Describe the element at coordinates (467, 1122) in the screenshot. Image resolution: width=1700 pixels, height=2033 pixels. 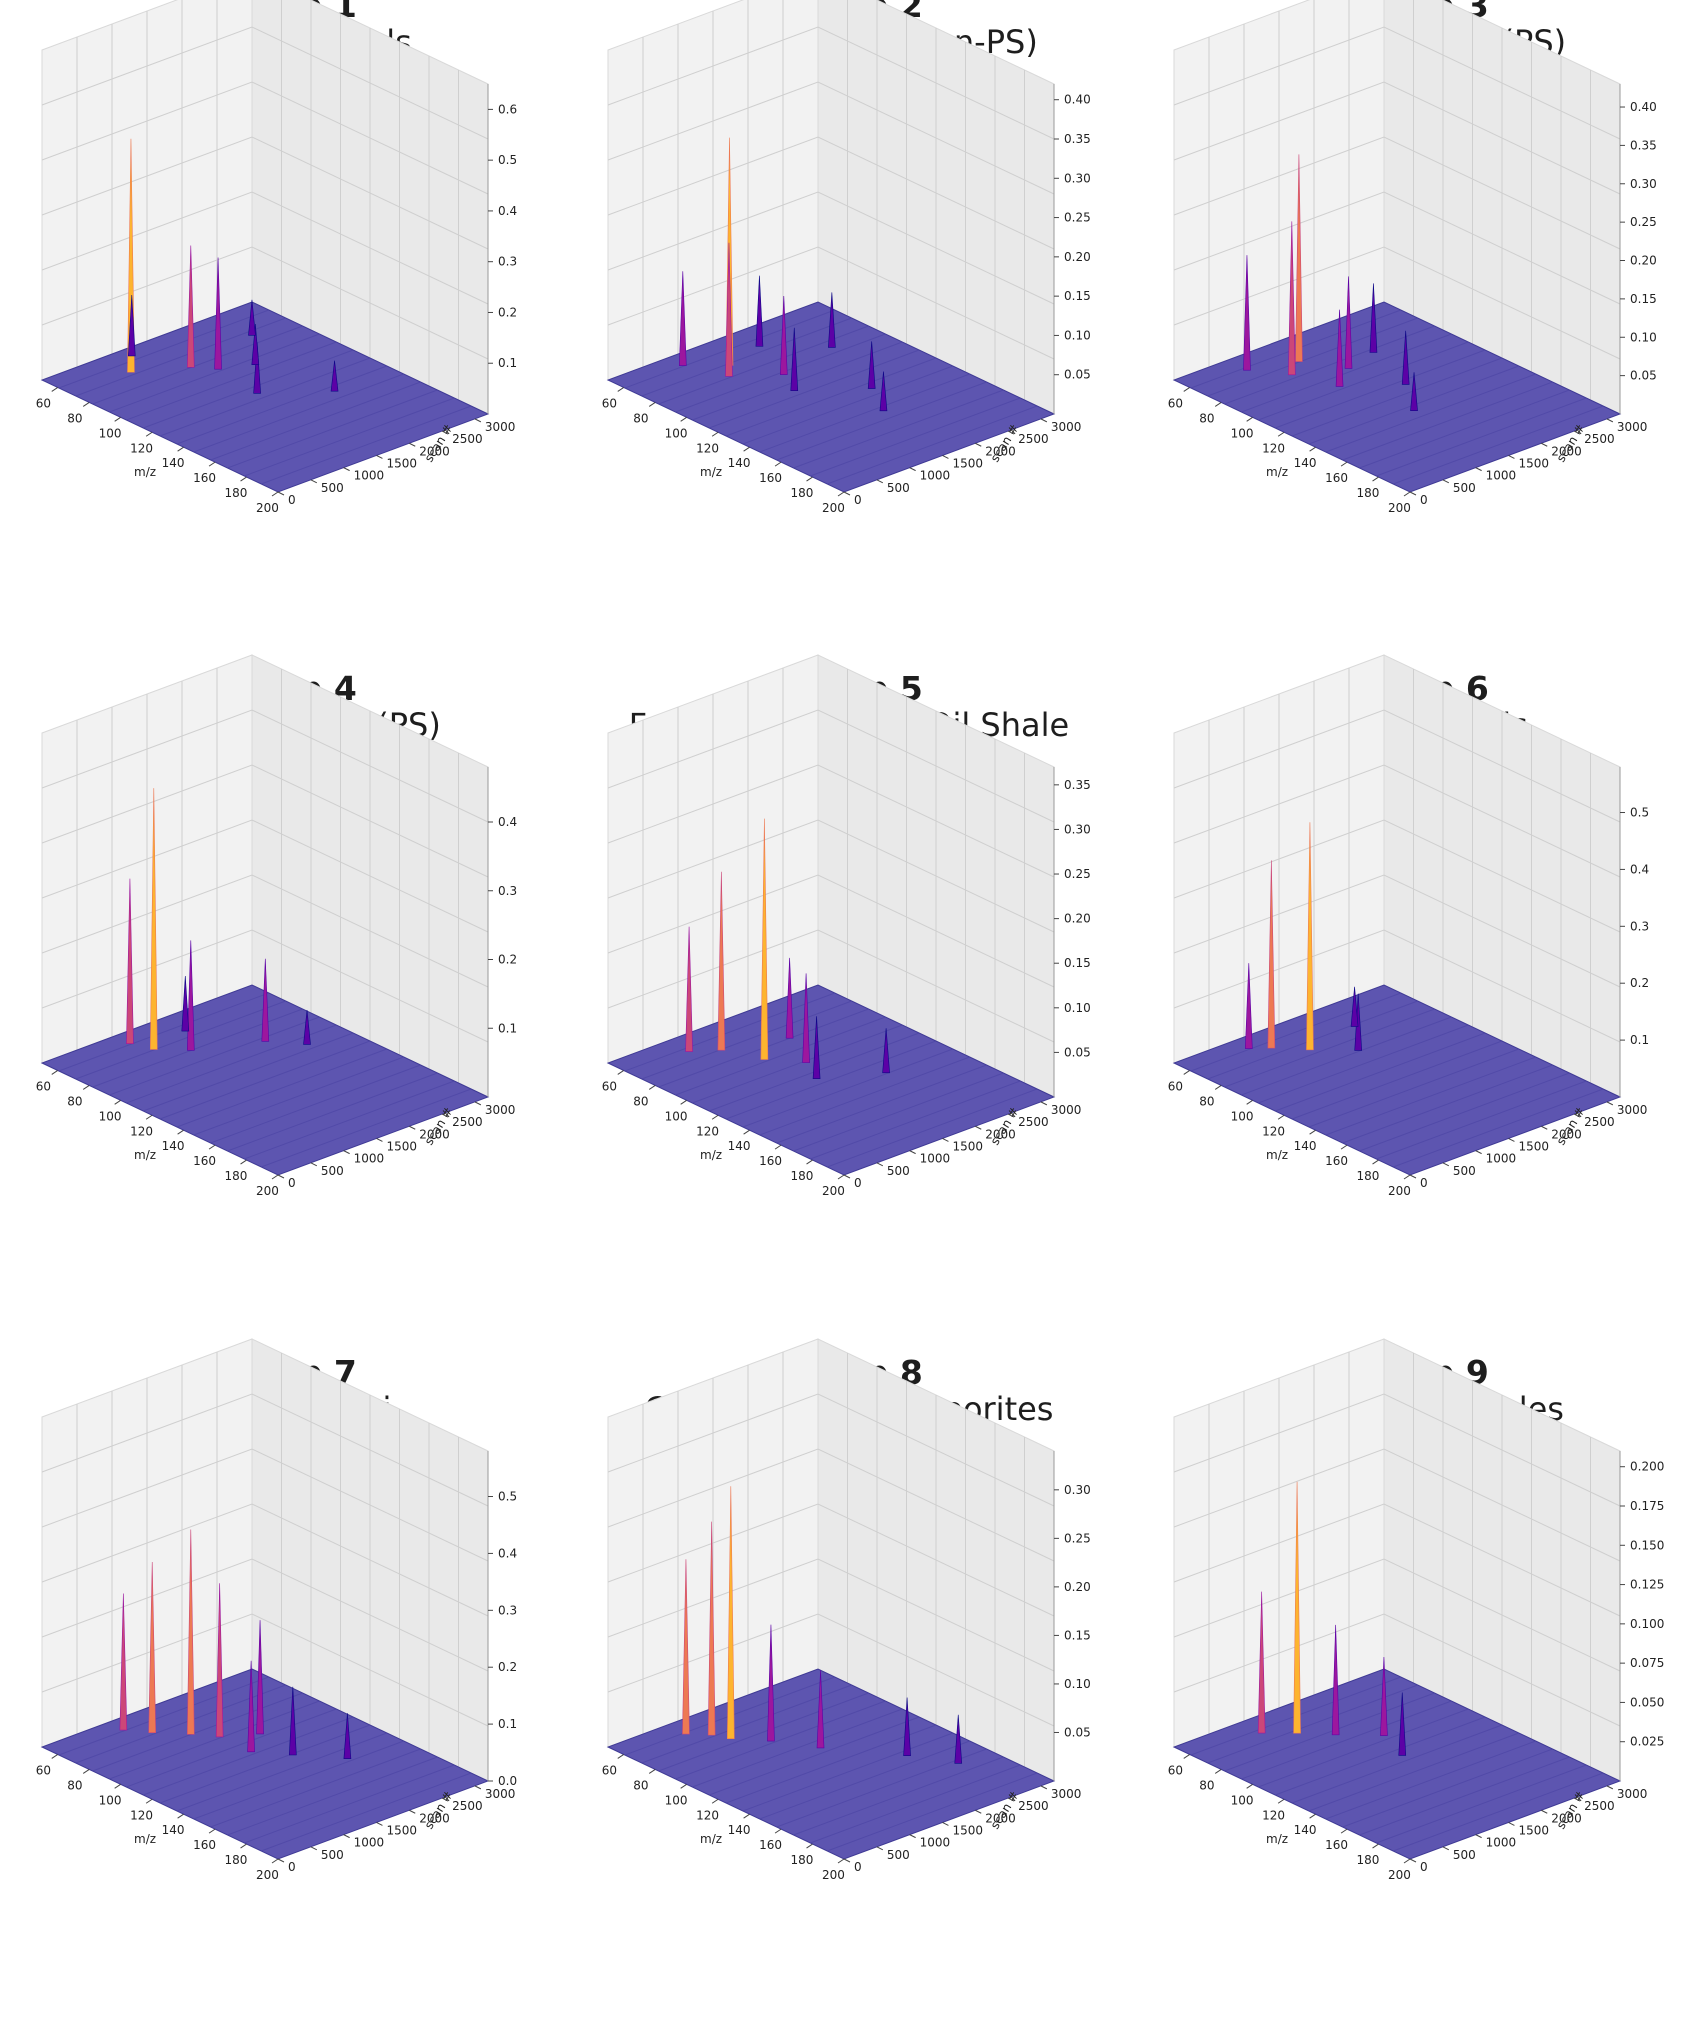
I see `y-tick-label: 2500` at that location.